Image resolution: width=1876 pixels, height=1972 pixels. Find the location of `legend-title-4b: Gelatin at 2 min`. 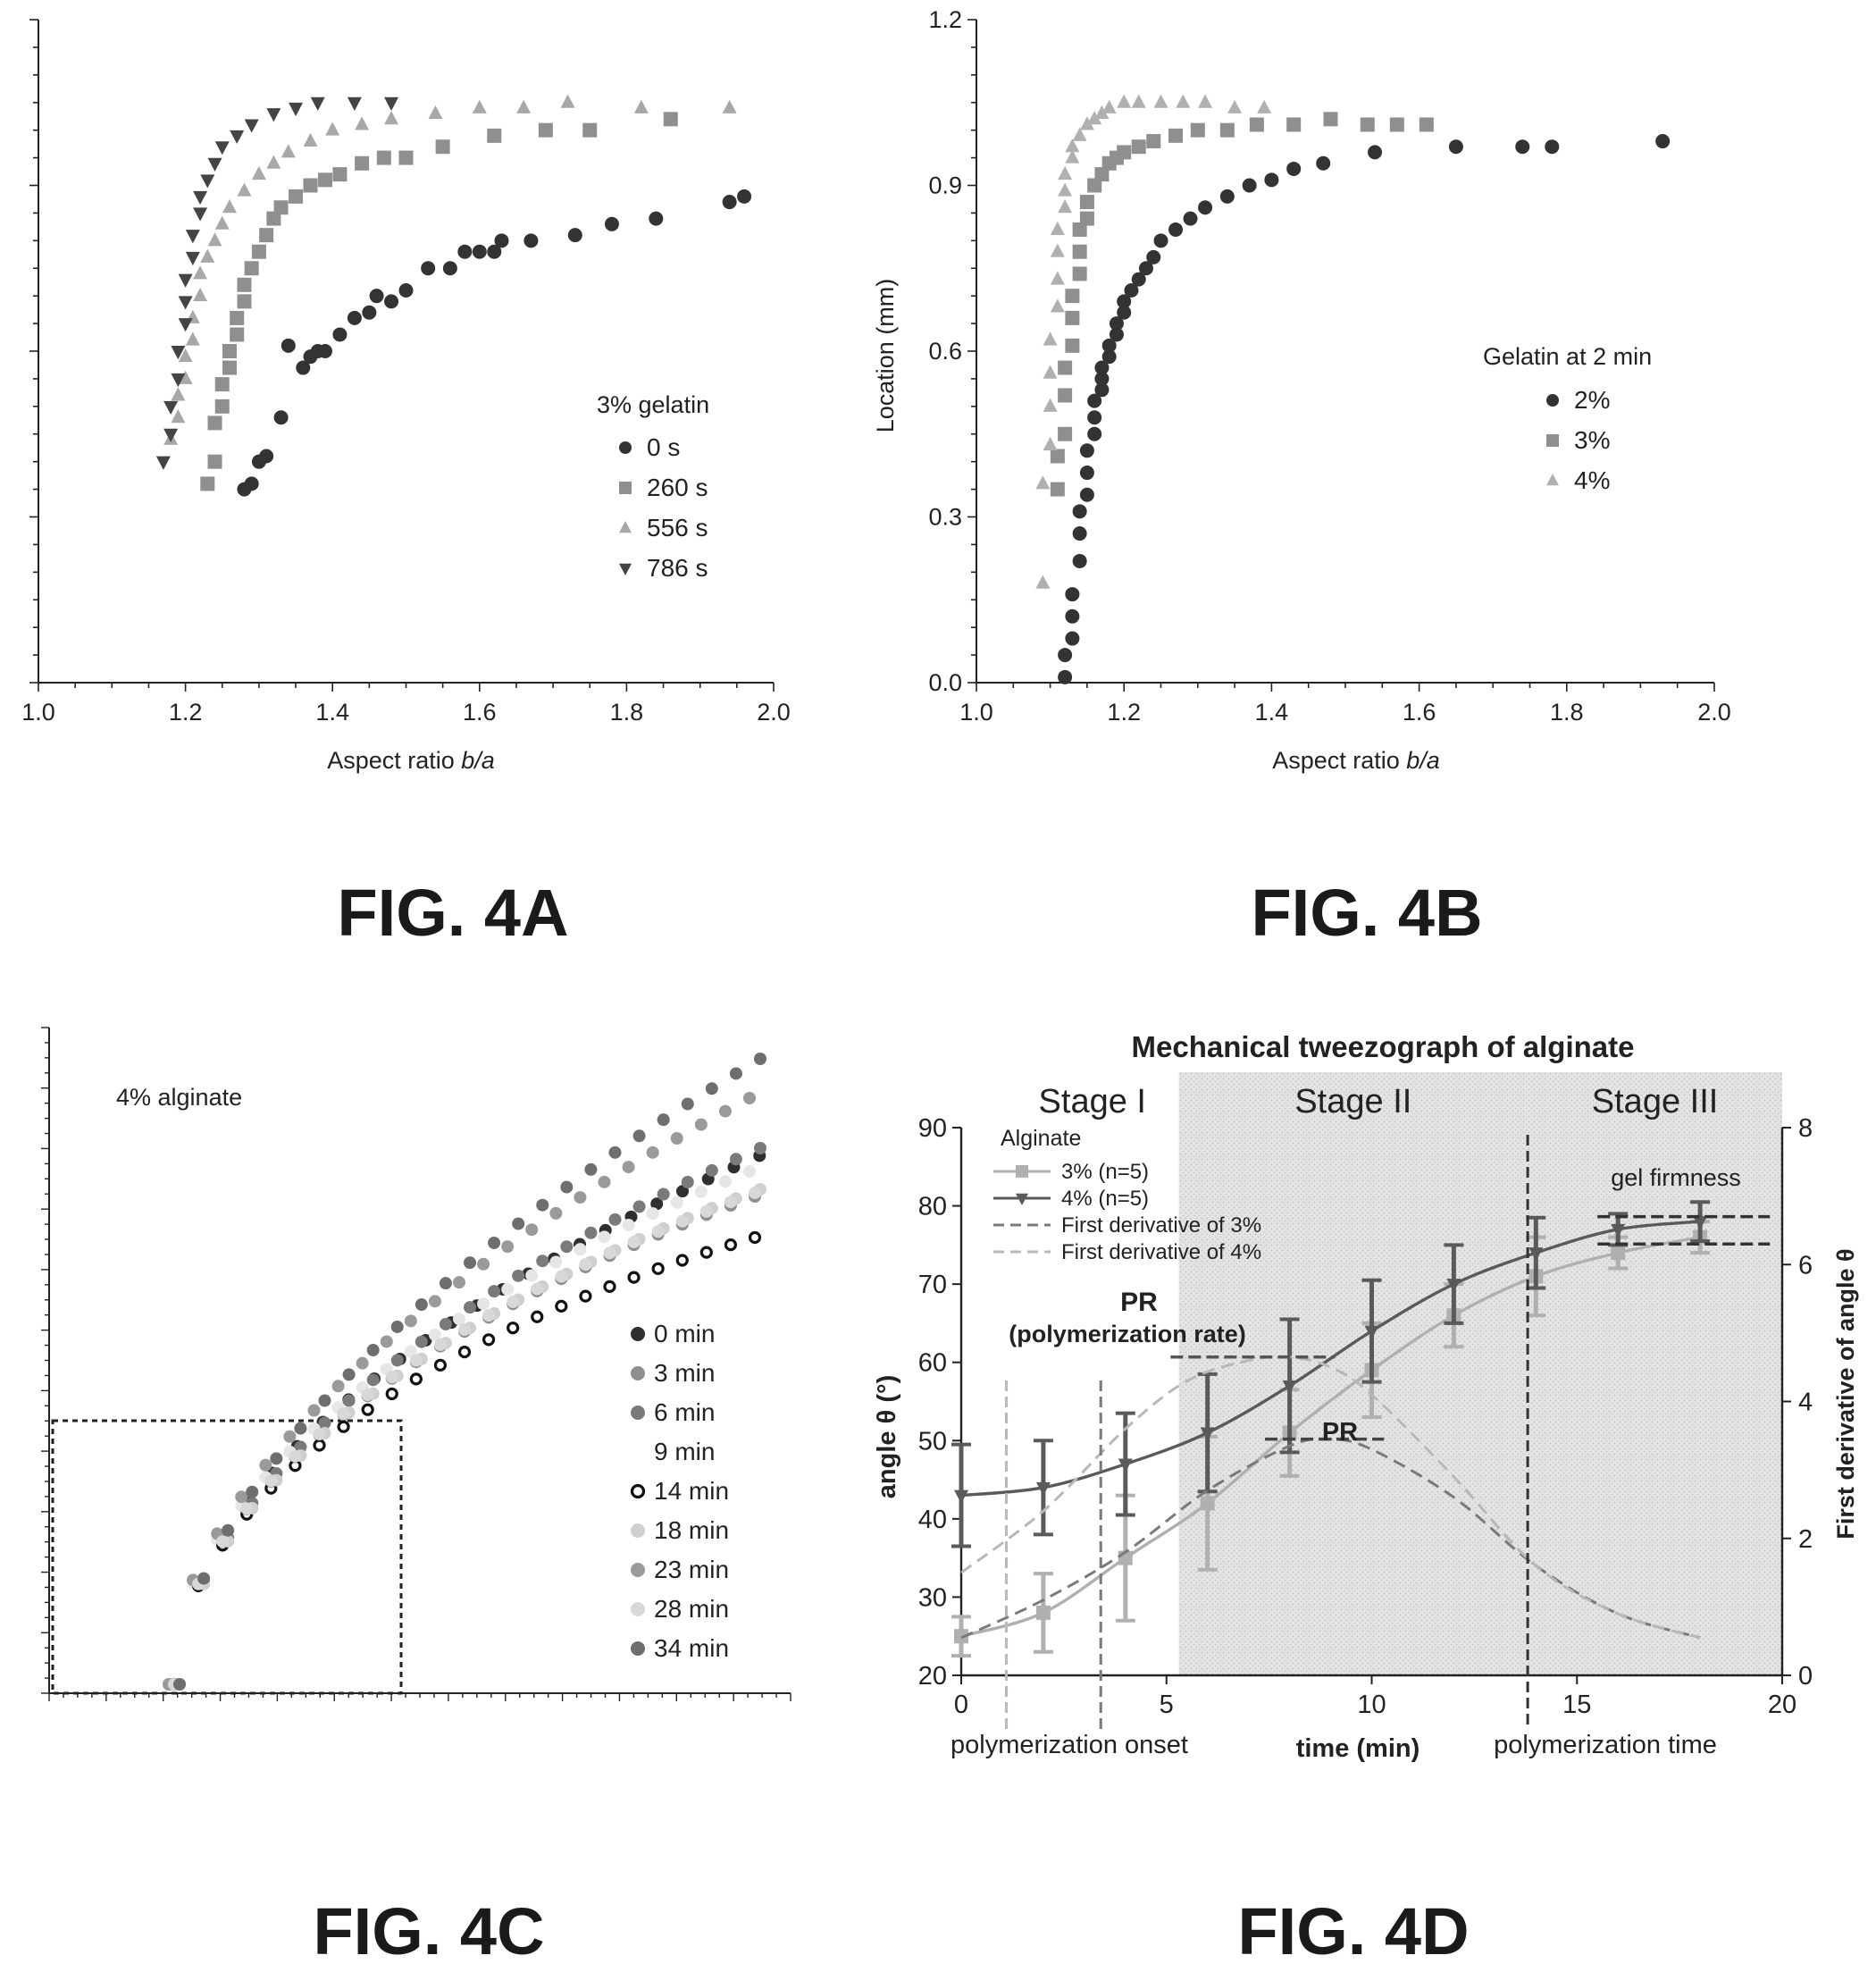

legend-title-4b: Gelatin at 2 min is located at coordinates (1567, 356).